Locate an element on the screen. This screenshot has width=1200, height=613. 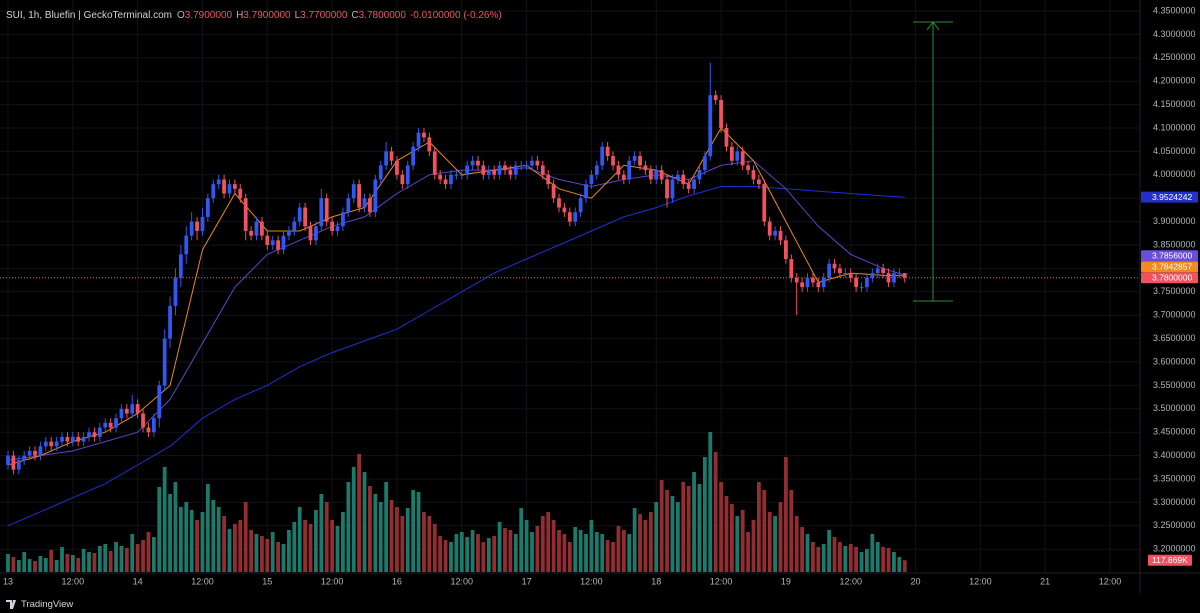
y-tick-label: 3.2500000 is located at coordinates (1174, 525).